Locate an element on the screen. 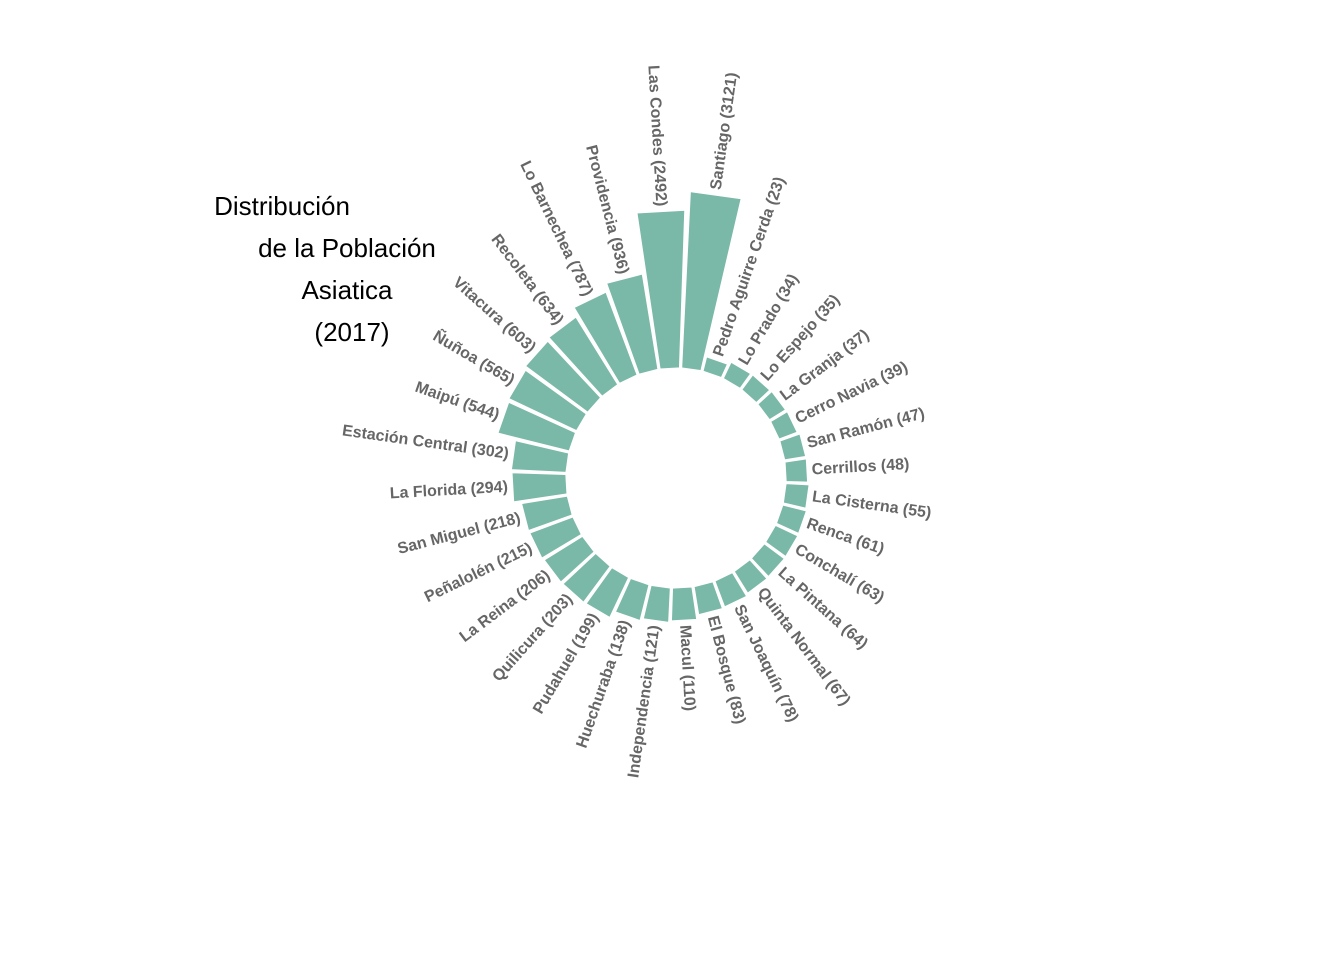 The width and height of the screenshot is (1344, 960). bar-ñuñoa is located at coordinates (547, 400).